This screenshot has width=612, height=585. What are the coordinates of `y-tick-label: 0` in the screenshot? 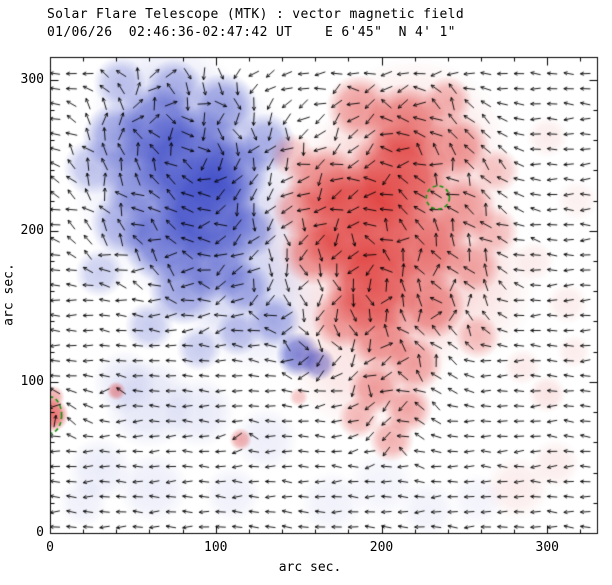 It's located at (40, 532).